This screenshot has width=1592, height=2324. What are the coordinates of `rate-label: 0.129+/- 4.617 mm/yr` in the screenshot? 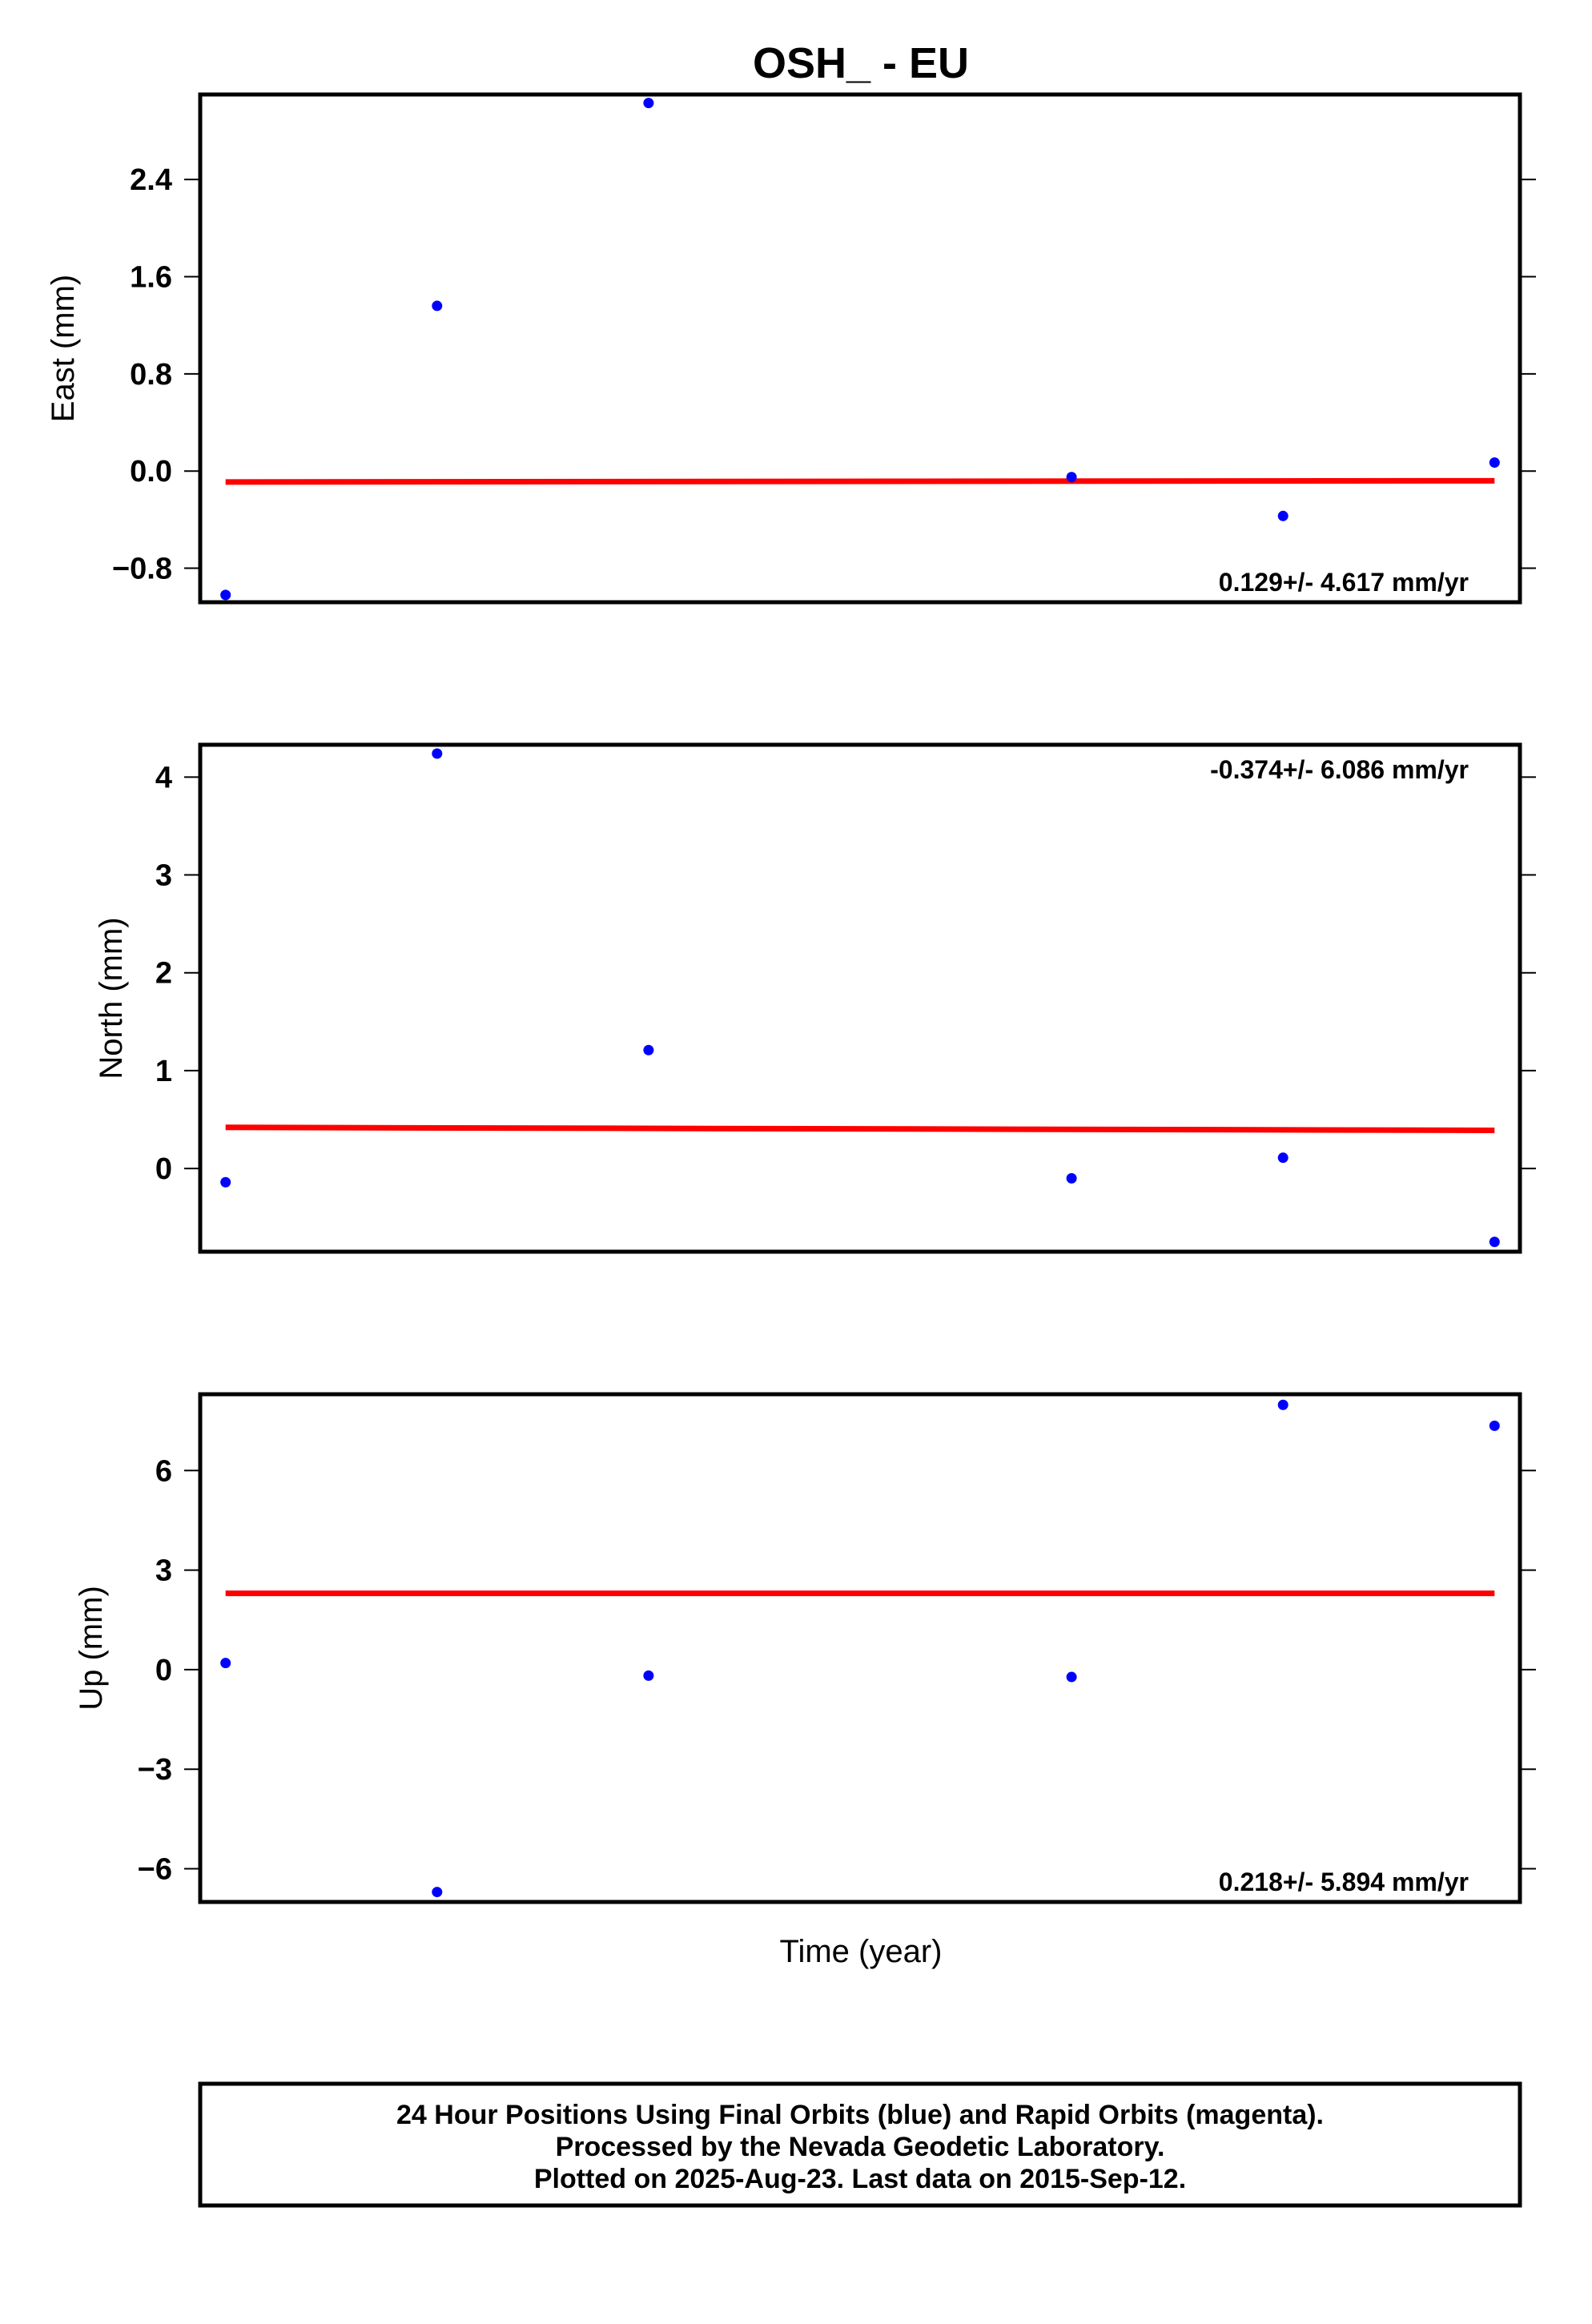 It's located at (1344, 582).